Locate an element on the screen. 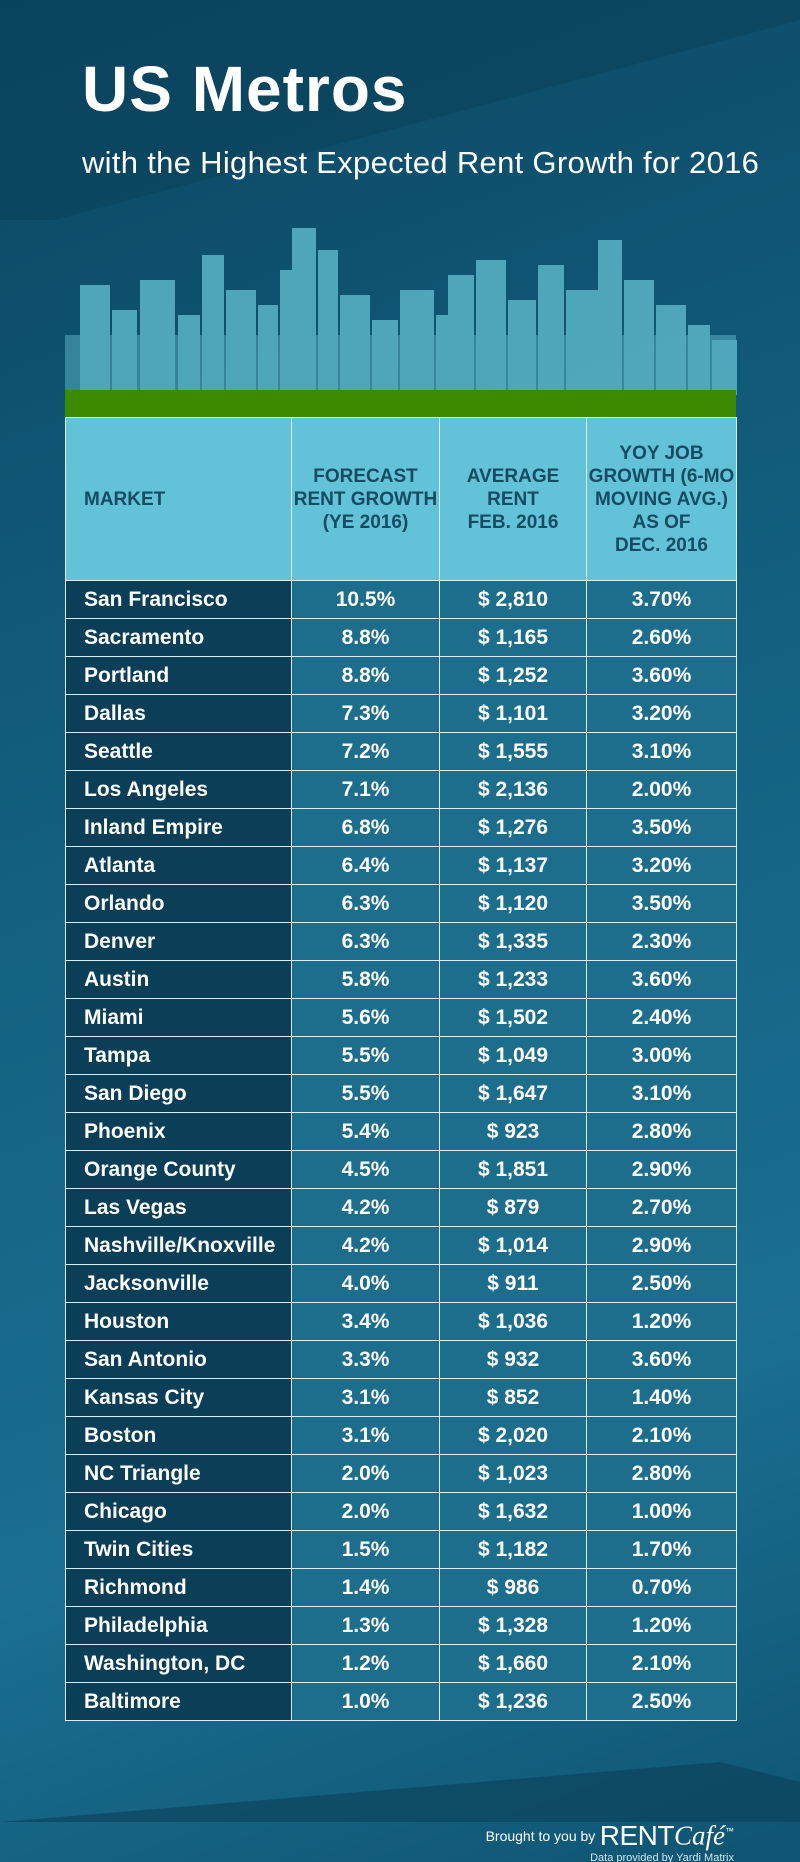 Image resolution: width=800 pixels, height=1862 pixels. market-cell: Baltimore is located at coordinates (178, 1701).